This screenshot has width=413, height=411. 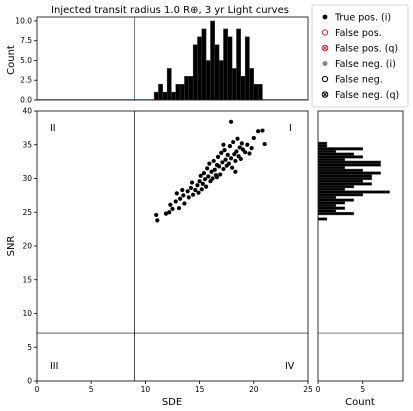 I want to click on top-y-tick-label: 5.0, so click(x=26, y=60).